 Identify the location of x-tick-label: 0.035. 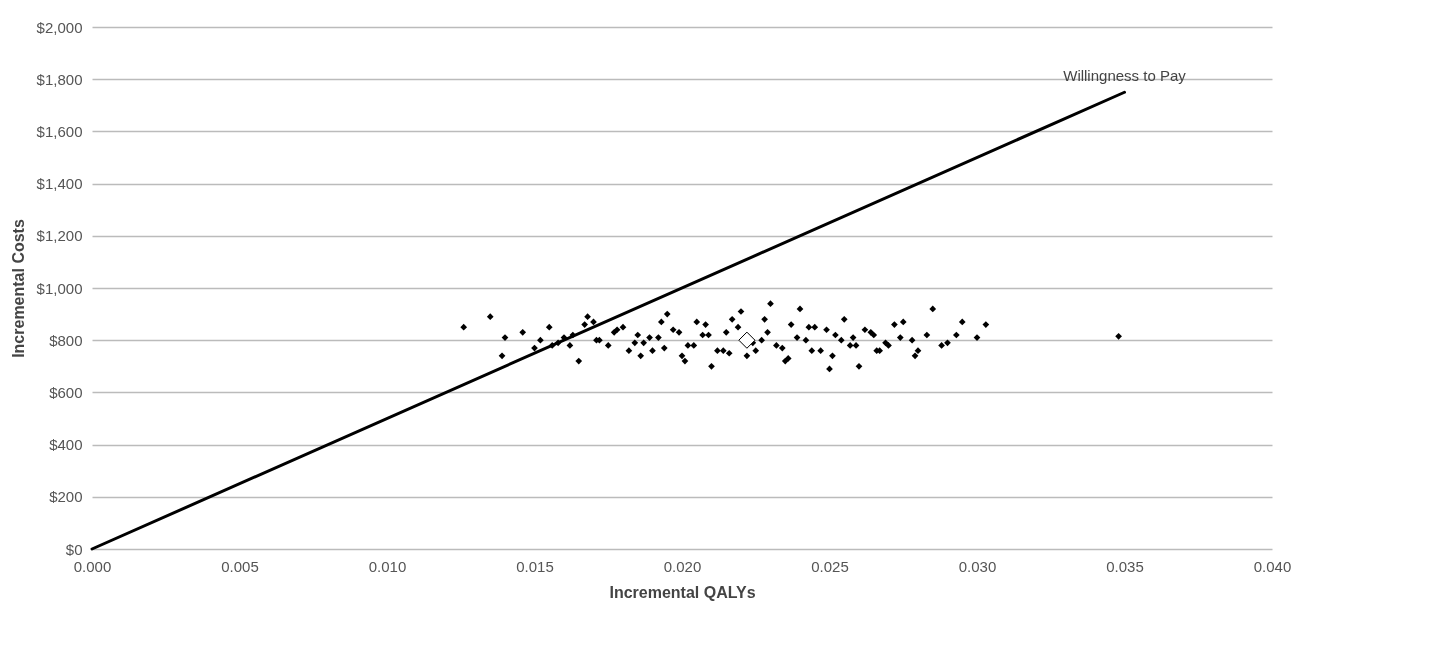
(1125, 566).